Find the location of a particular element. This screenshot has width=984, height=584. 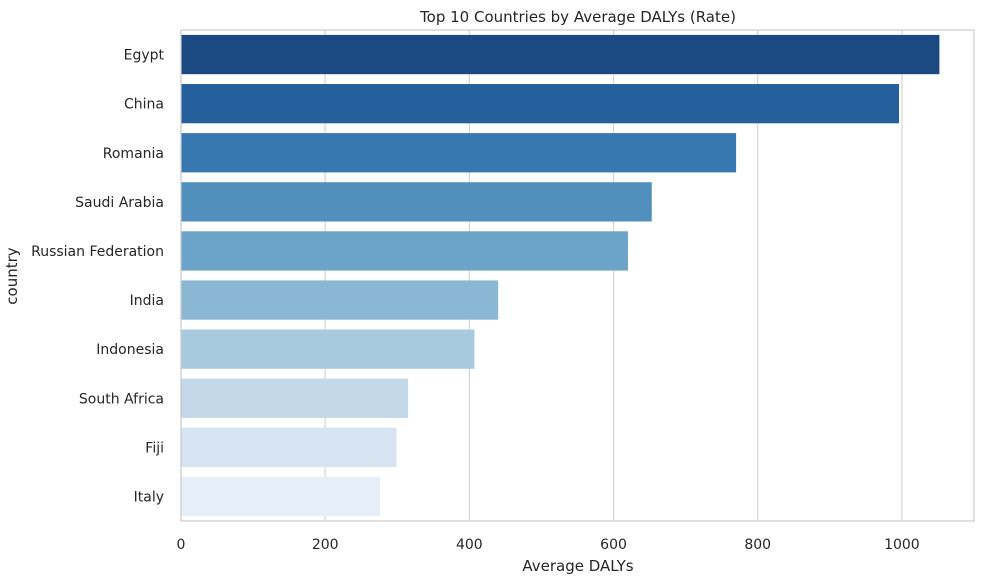

y-tick-label: China is located at coordinates (144, 105).